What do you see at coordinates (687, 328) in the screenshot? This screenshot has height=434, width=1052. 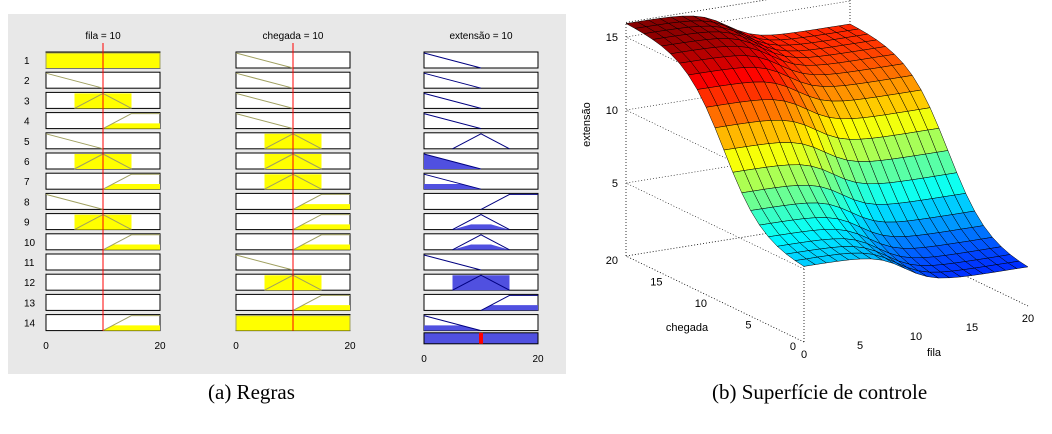 I see `y-axis-label: chegada` at bounding box center [687, 328].